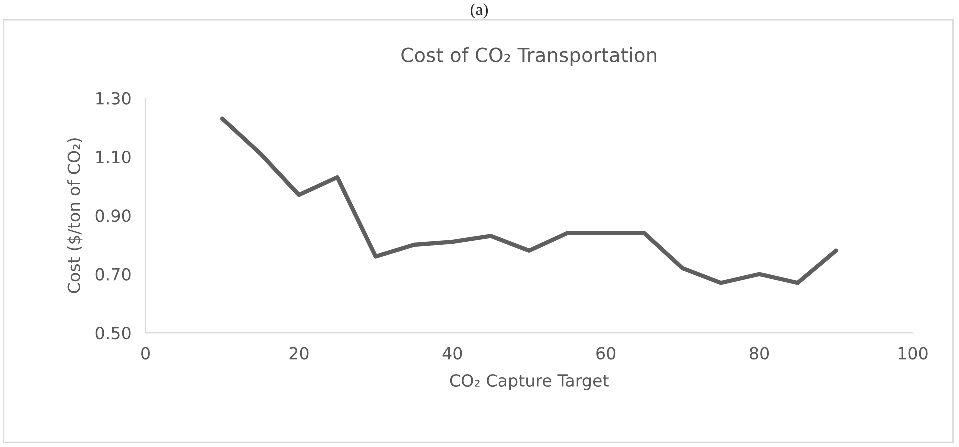 This screenshot has width=959, height=447. I want to click on text: (a), so click(479, 11).